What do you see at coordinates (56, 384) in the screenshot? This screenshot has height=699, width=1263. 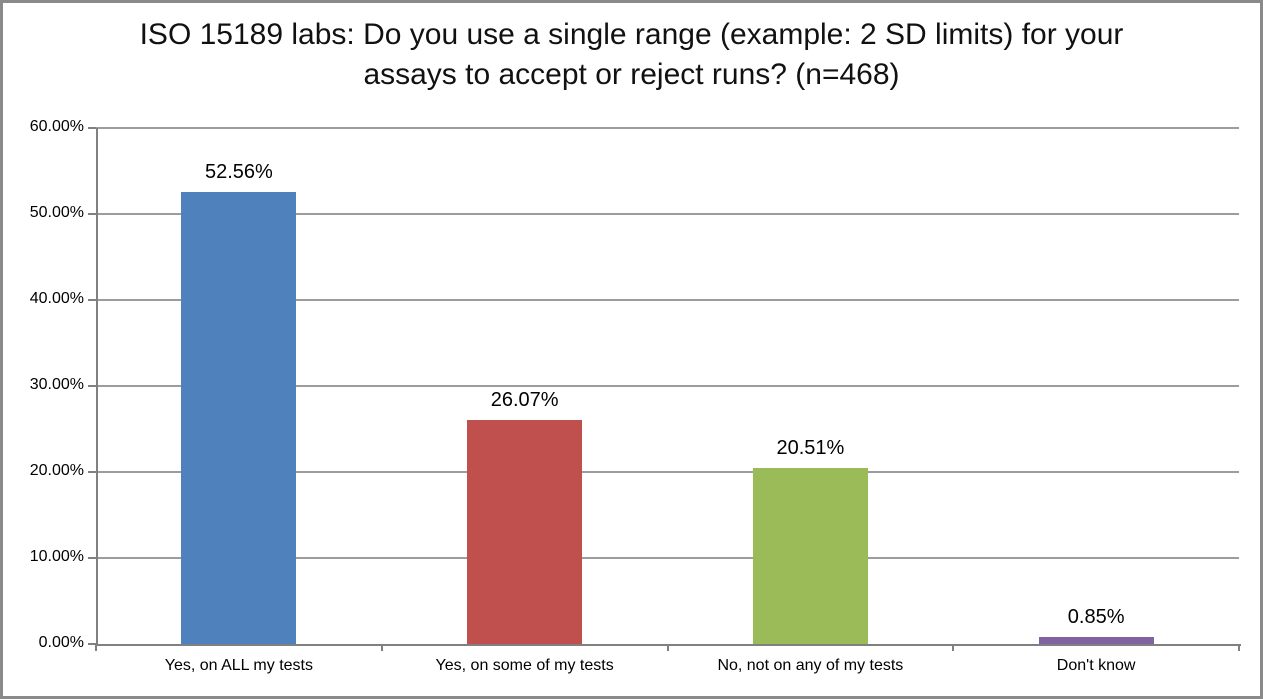 I see `y-tick-label: 30.00%` at bounding box center [56, 384].